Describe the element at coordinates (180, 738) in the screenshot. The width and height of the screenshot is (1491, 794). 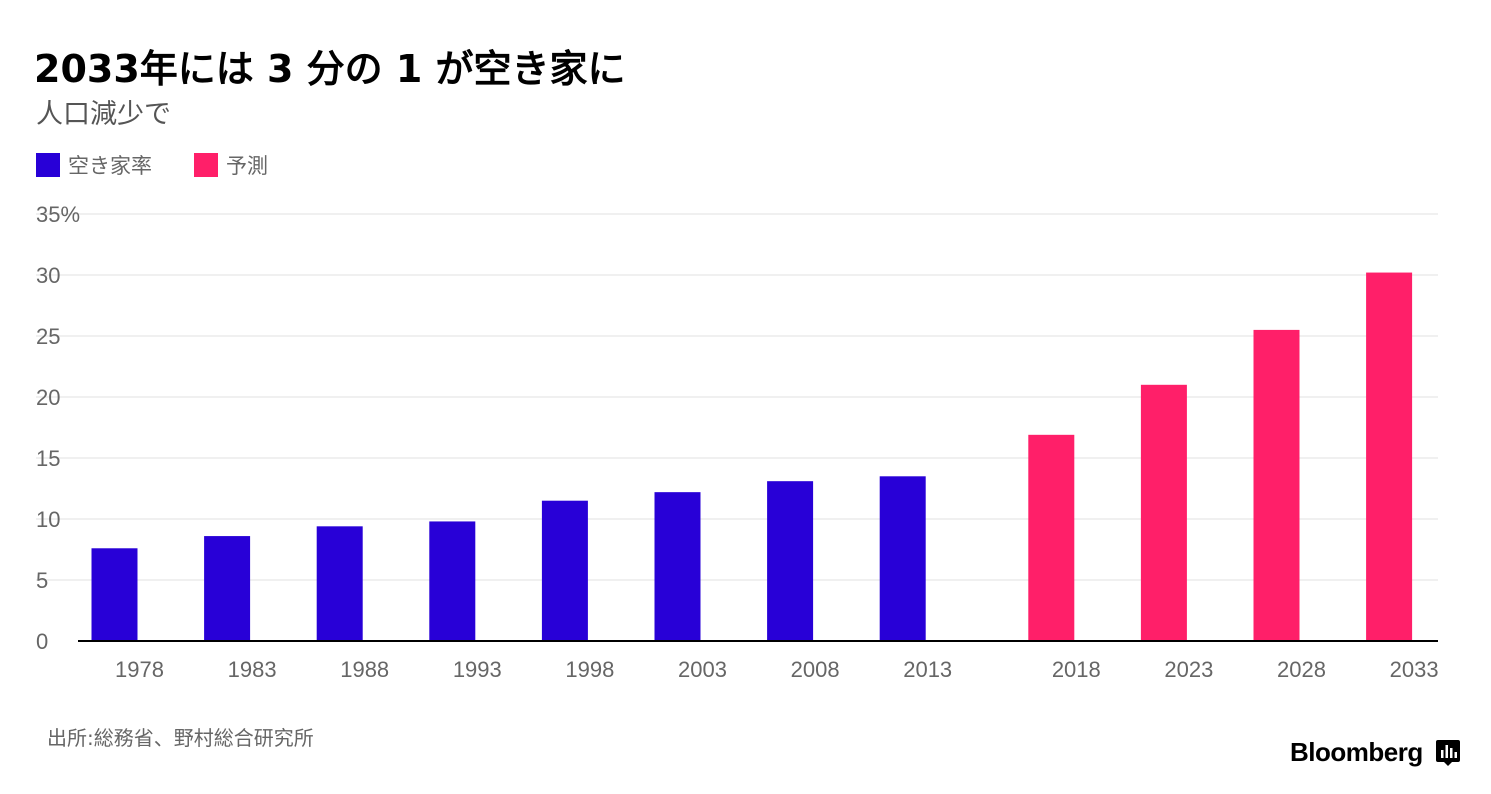
I see `source-note: 出所:総務省、野村総合研究所` at that location.